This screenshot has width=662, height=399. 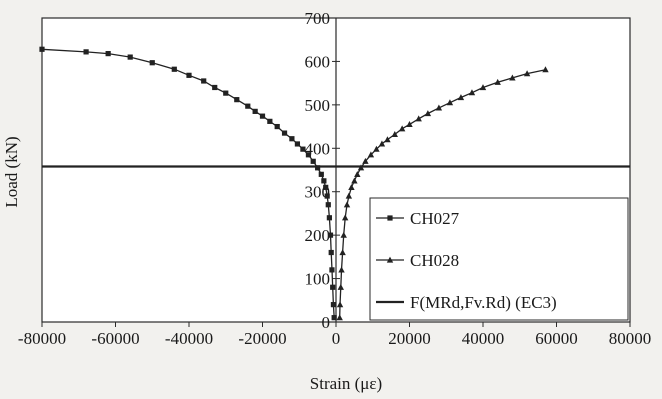 What do you see at coordinates (483, 338) in the screenshot?
I see `x-tick-label: 40000` at bounding box center [483, 338].